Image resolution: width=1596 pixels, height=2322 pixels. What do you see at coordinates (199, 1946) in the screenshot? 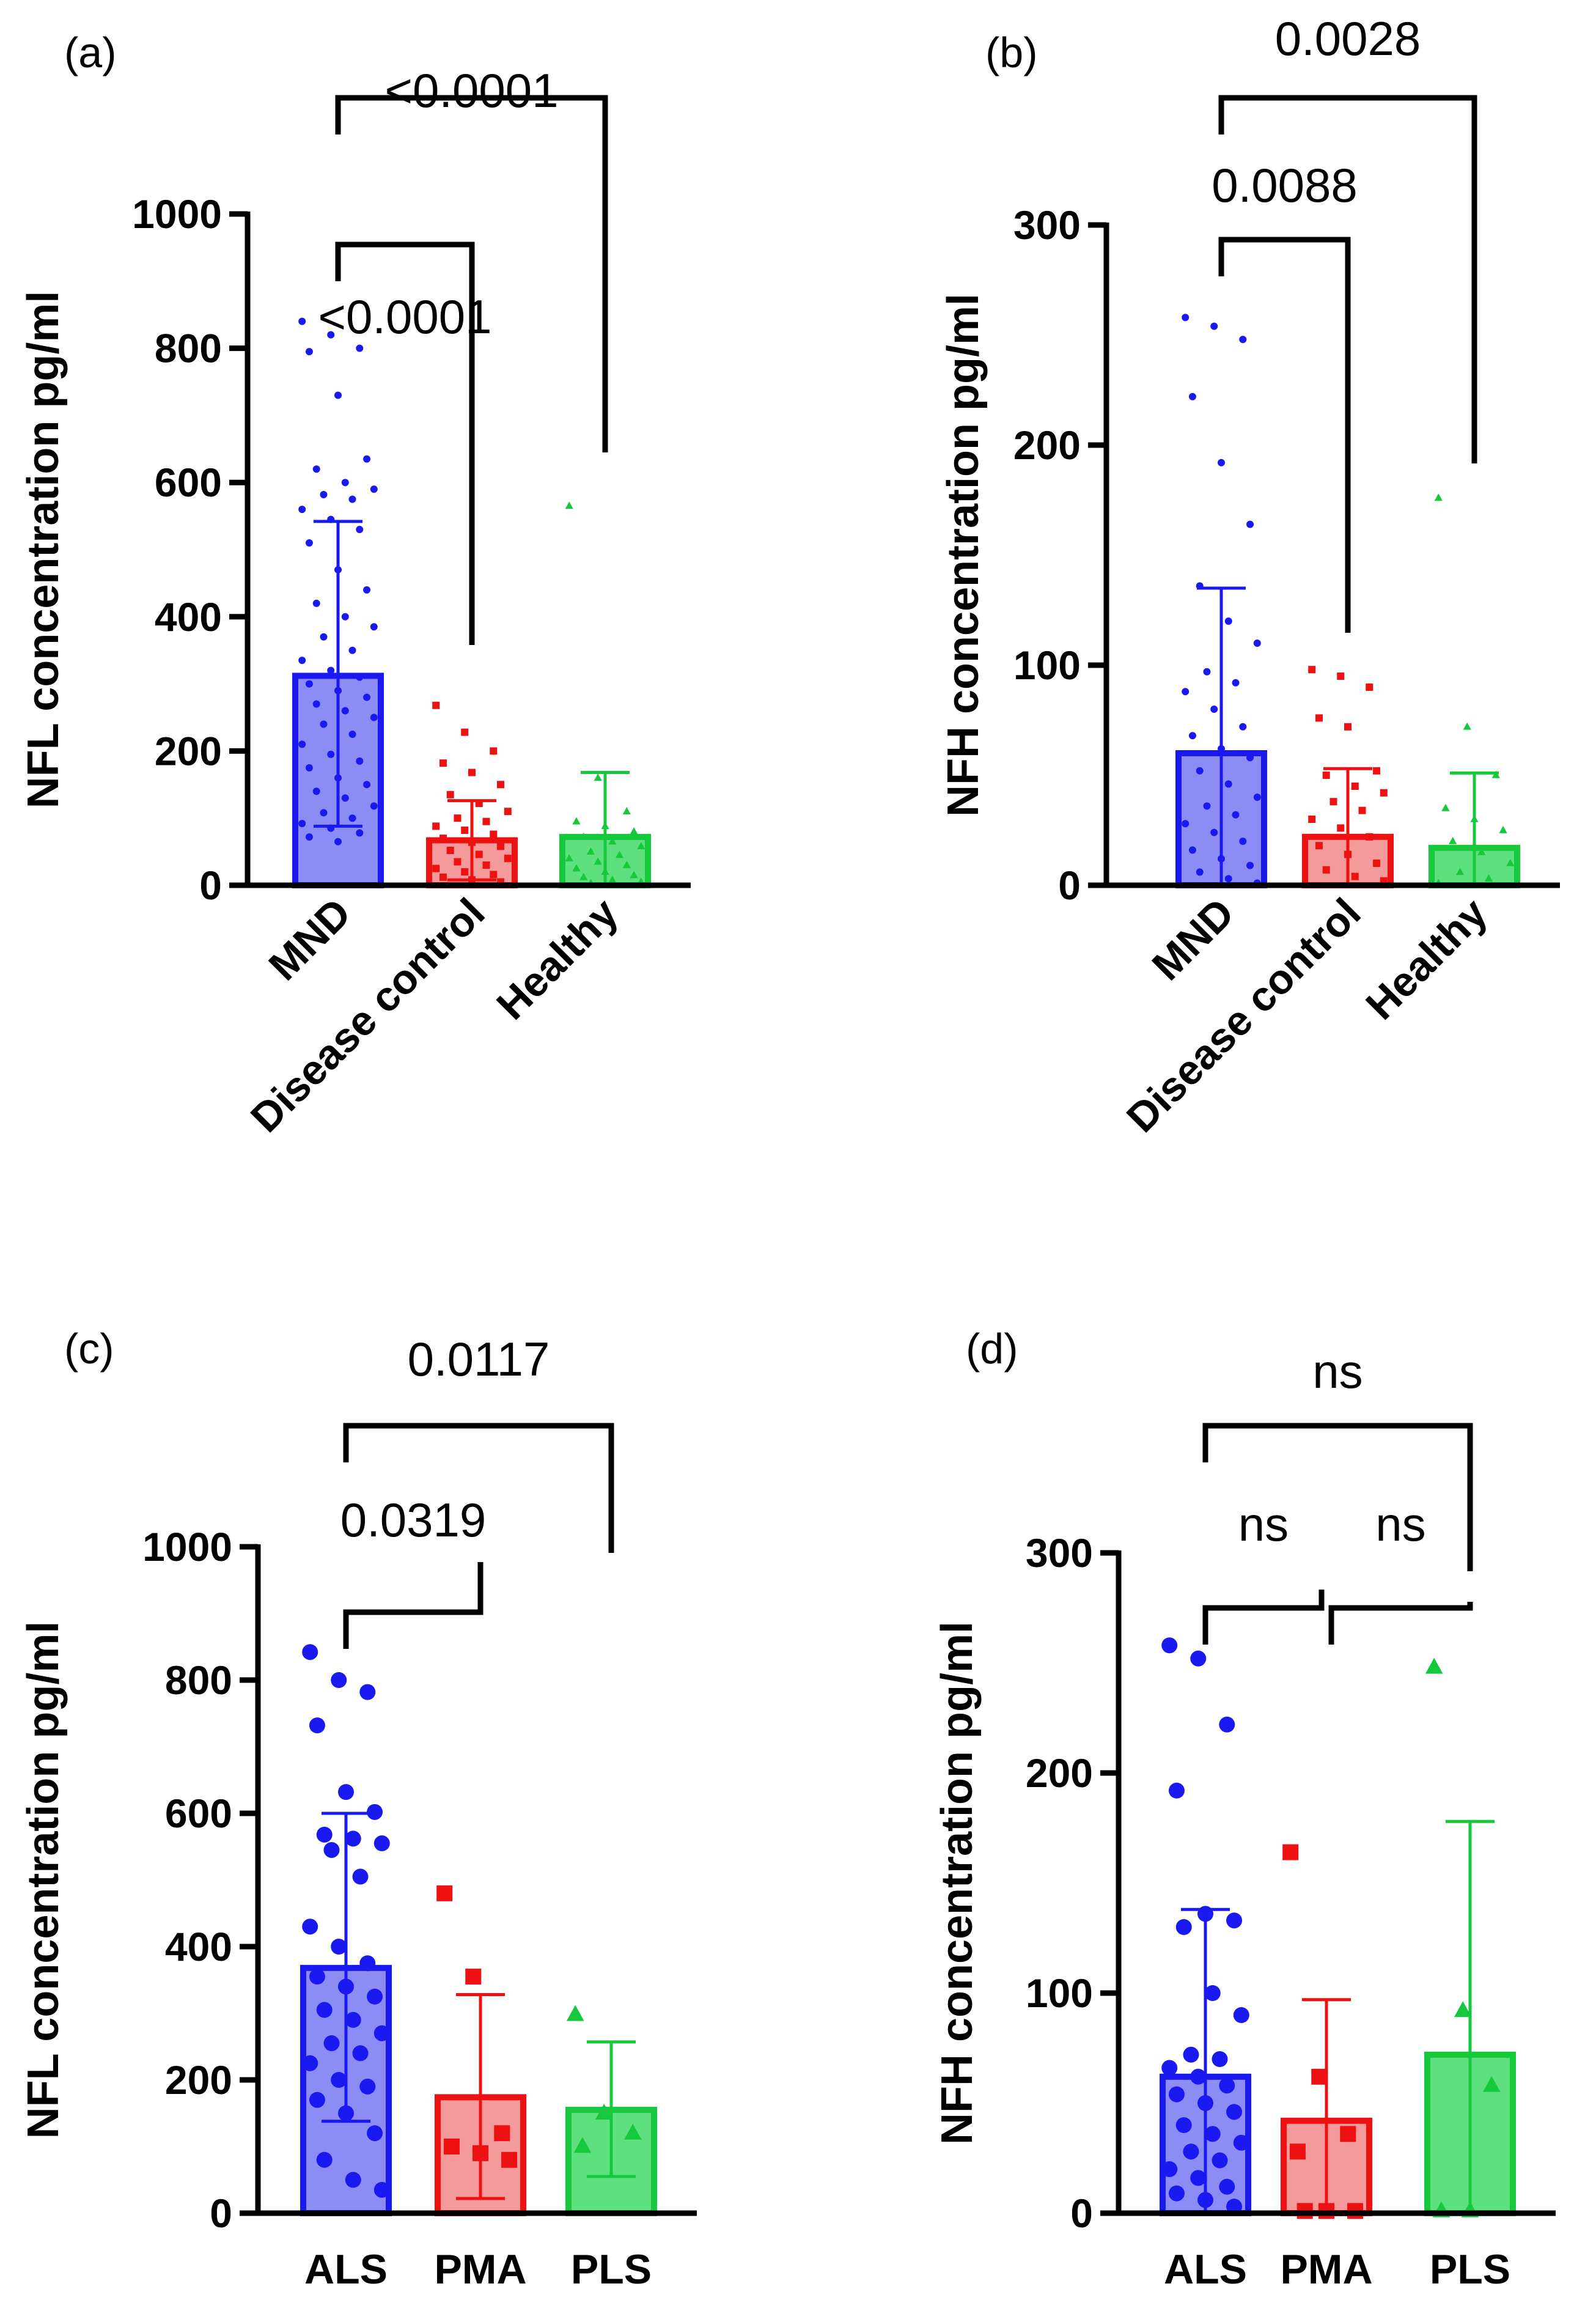
I see `y-tick-label: 400` at bounding box center [199, 1946].